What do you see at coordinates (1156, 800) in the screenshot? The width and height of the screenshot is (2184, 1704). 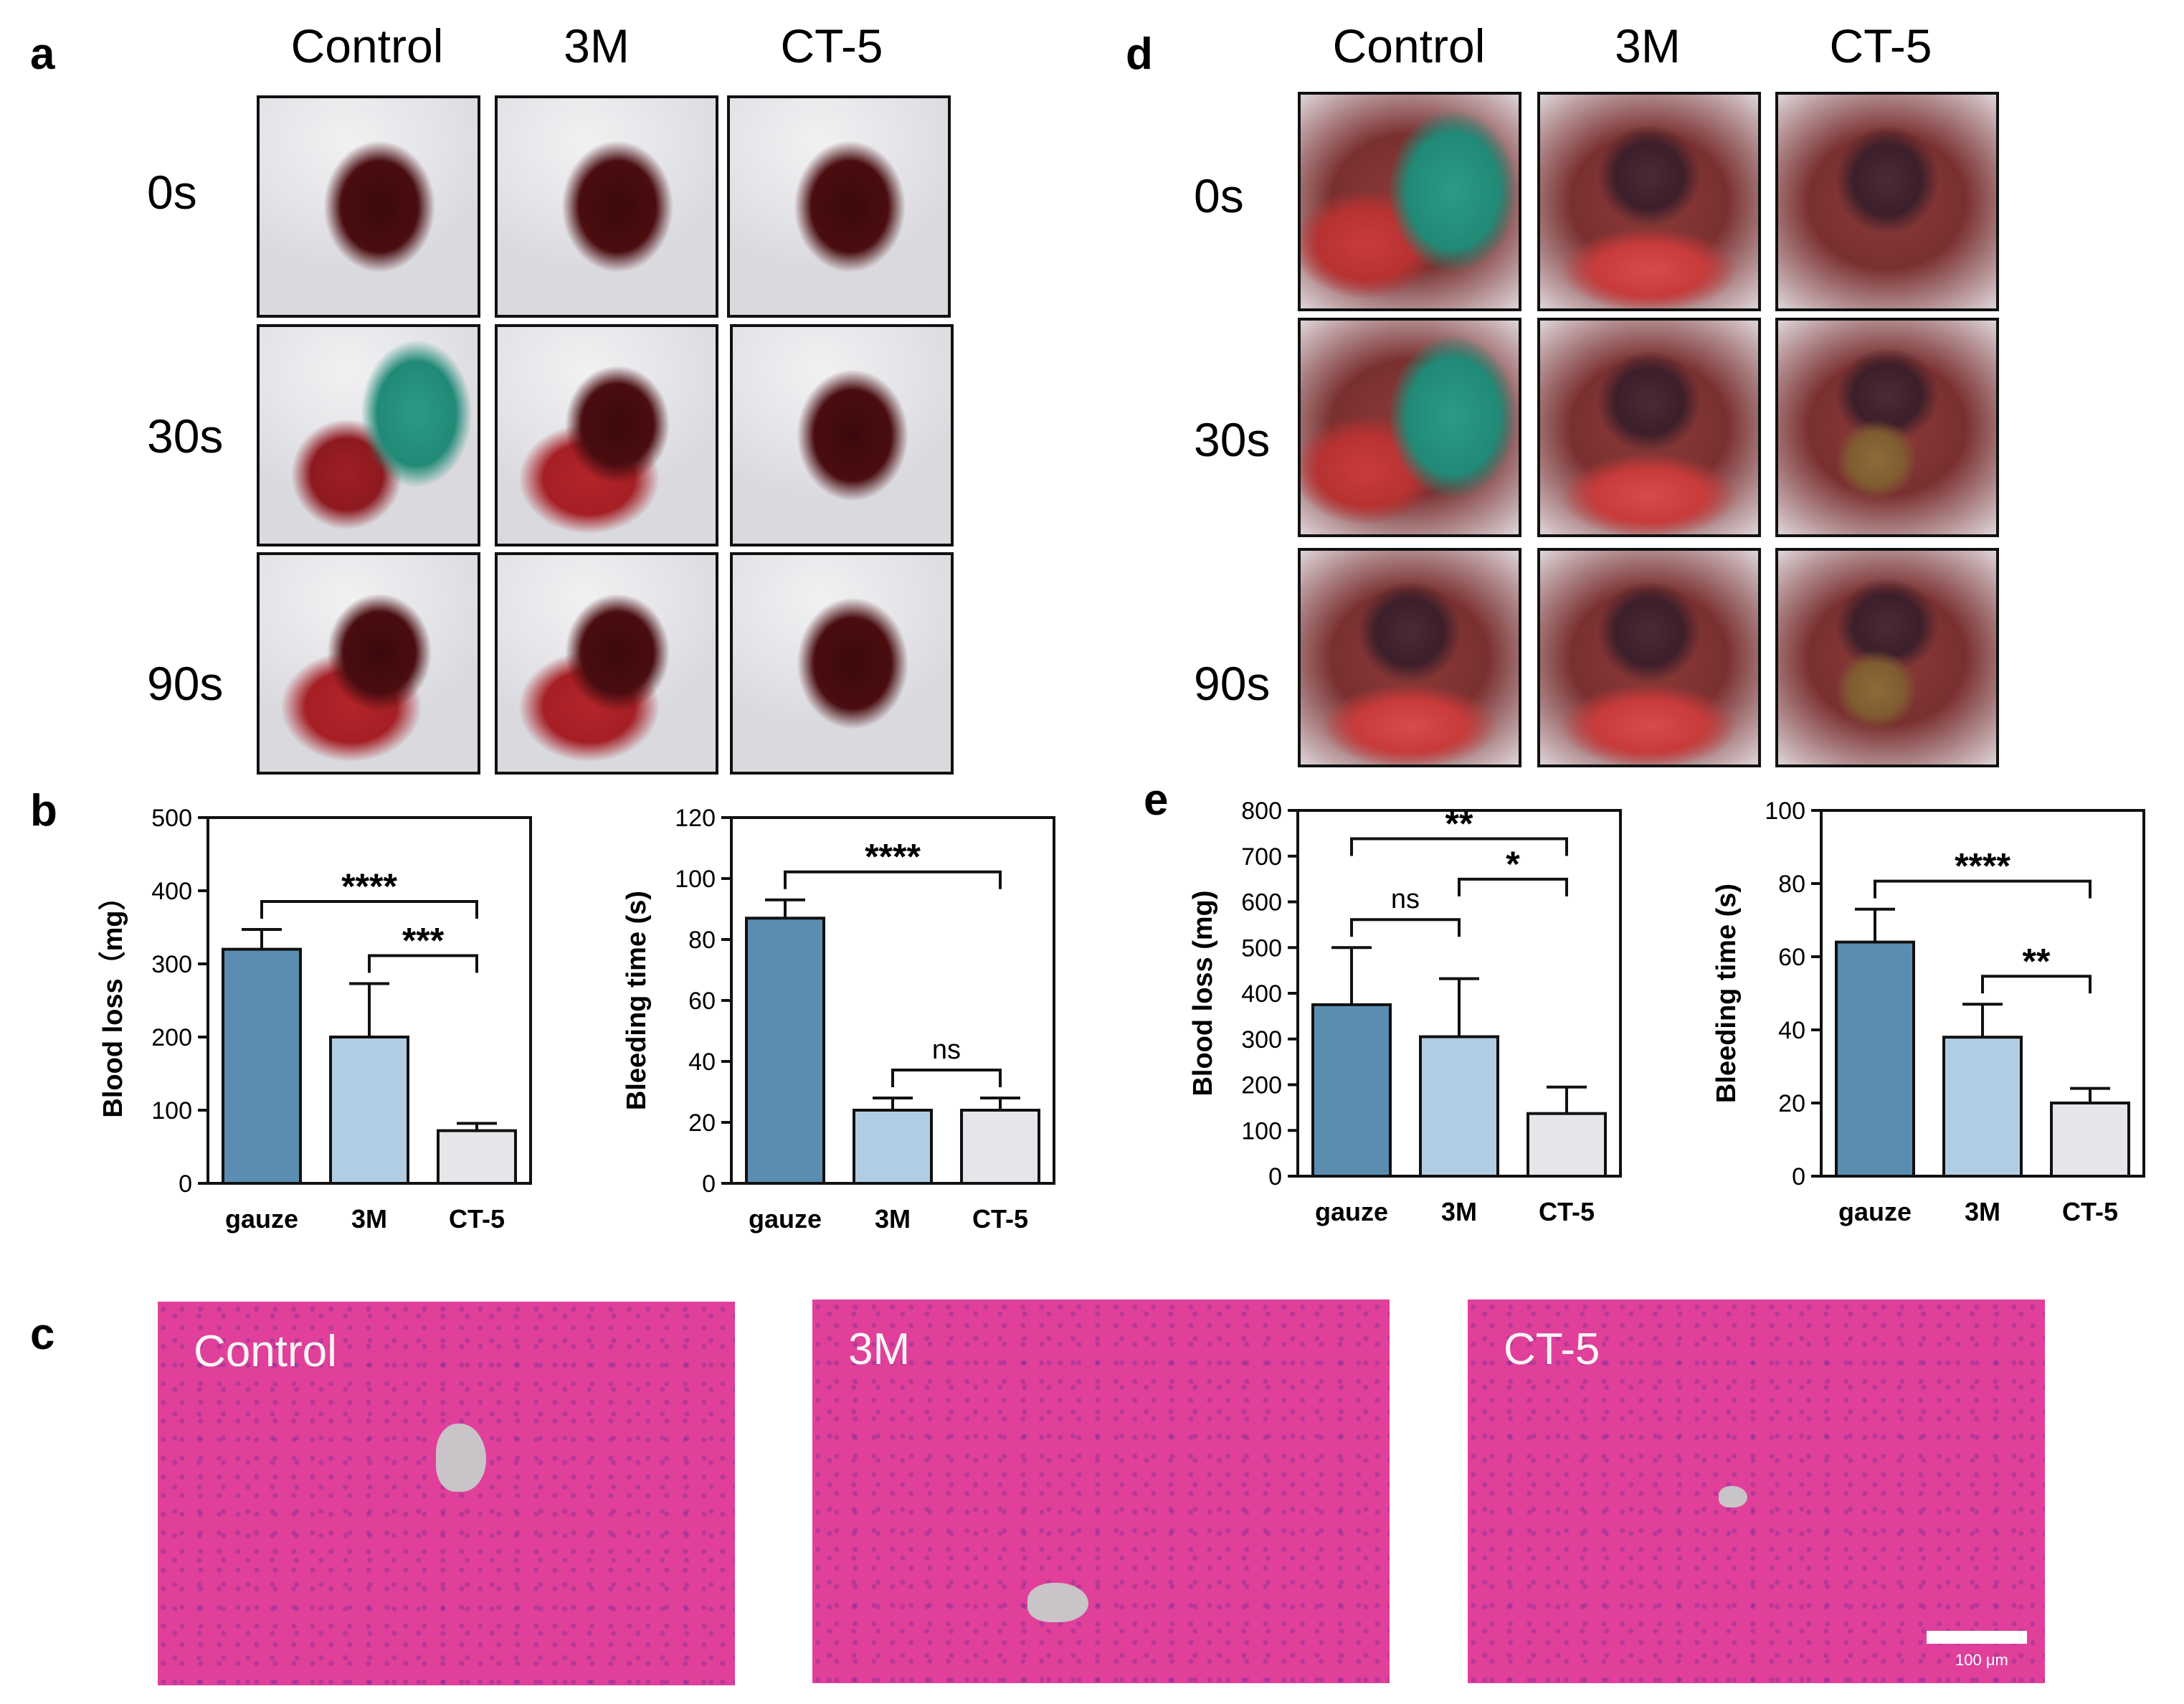 I see `panel-label-e: e` at bounding box center [1156, 800].